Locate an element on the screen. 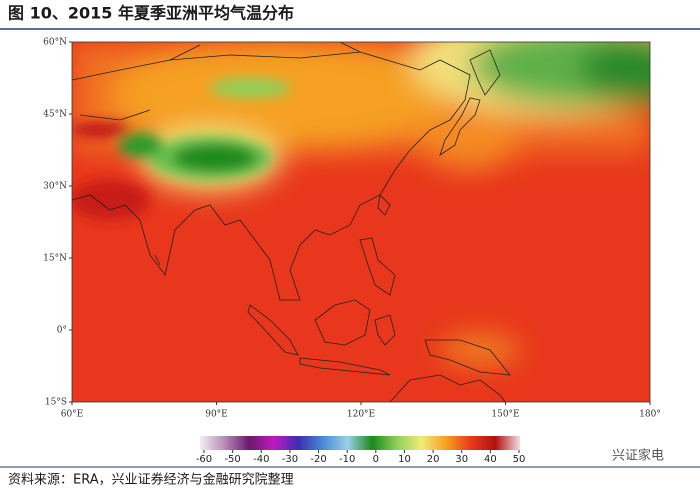  colorbar is located at coordinates (360, 443).